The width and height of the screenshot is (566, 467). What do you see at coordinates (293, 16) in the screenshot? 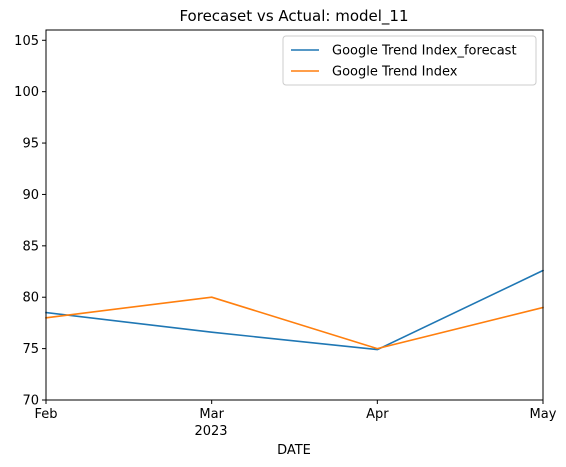
I see `chart-title: Forecaset vs Actual: model_11` at bounding box center [293, 16].